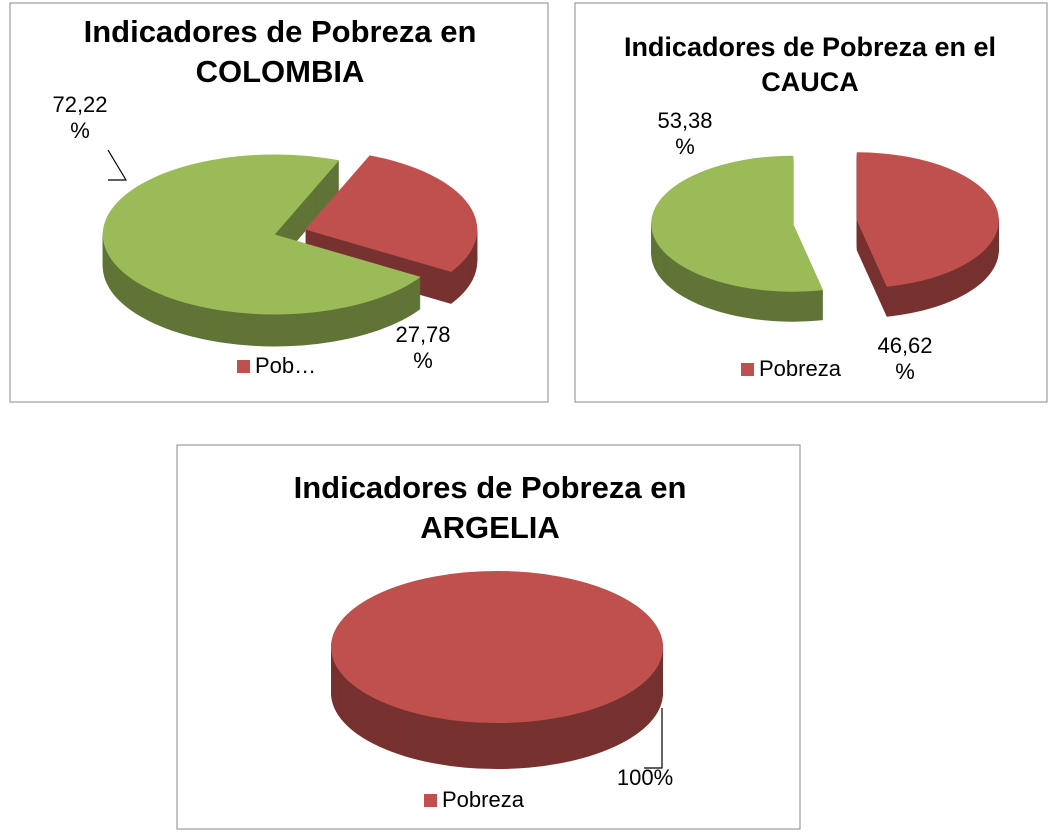 This screenshot has width=1049, height=832. What do you see at coordinates (490, 508) in the screenshot?
I see `chart-title: Indicadores de Pobreza en ARGELIA` at bounding box center [490, 508].